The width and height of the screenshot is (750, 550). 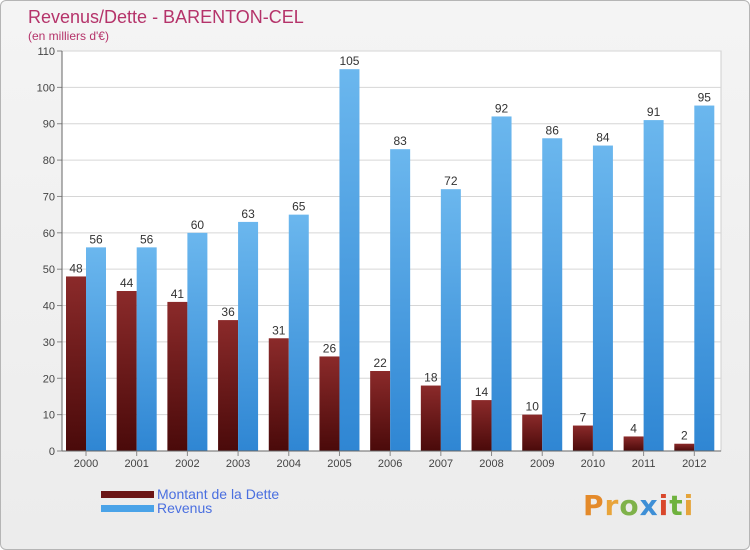 What do you see at coordinates (553, 130) in the screenshot?
I see `revenue-value-label: 86` at bounding box center [553, 130].